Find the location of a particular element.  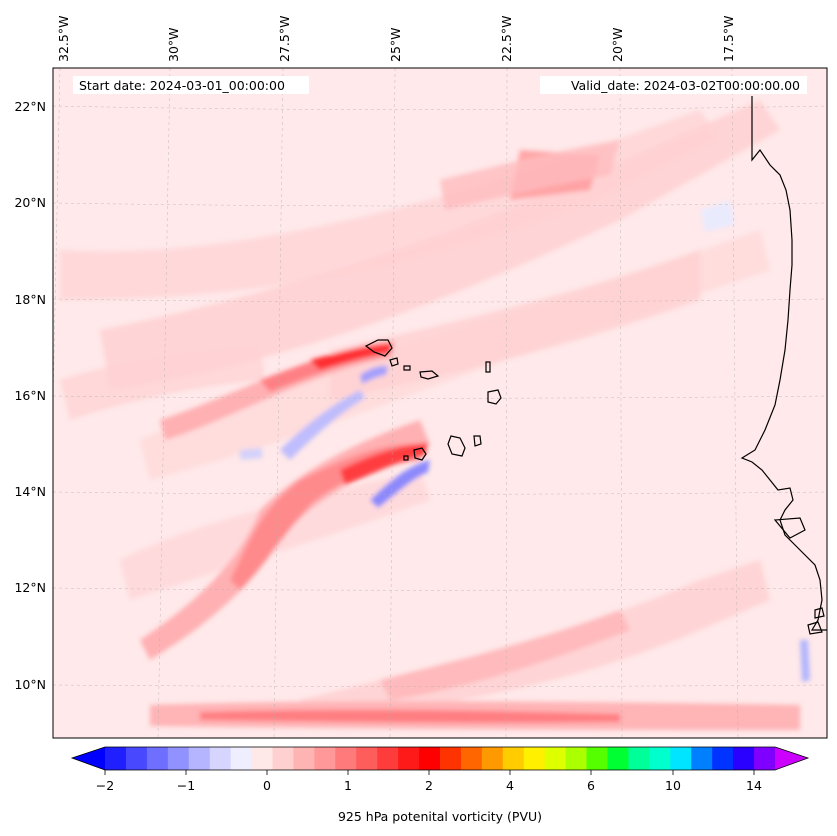

lat-label: 20°N is located at coordinates (30, 202).